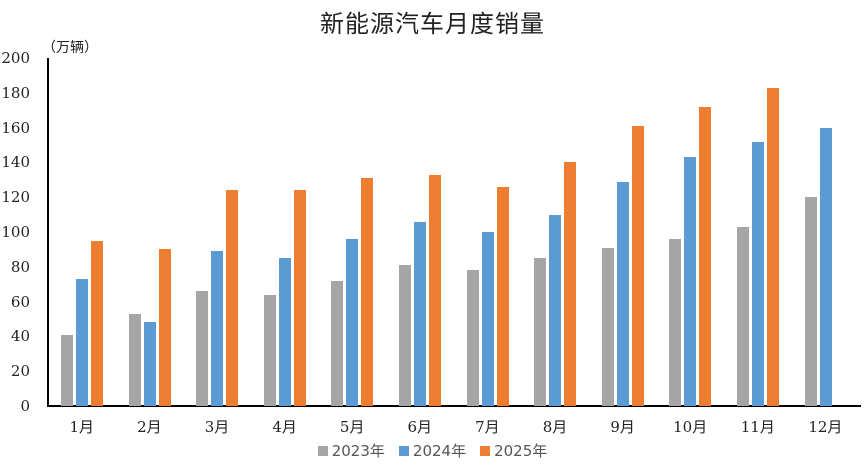 This screenshot has height=465, width=865. Describe the element at coordinates (773, 246) in the screenshot. I see `bar-2025年-11月` at that location.